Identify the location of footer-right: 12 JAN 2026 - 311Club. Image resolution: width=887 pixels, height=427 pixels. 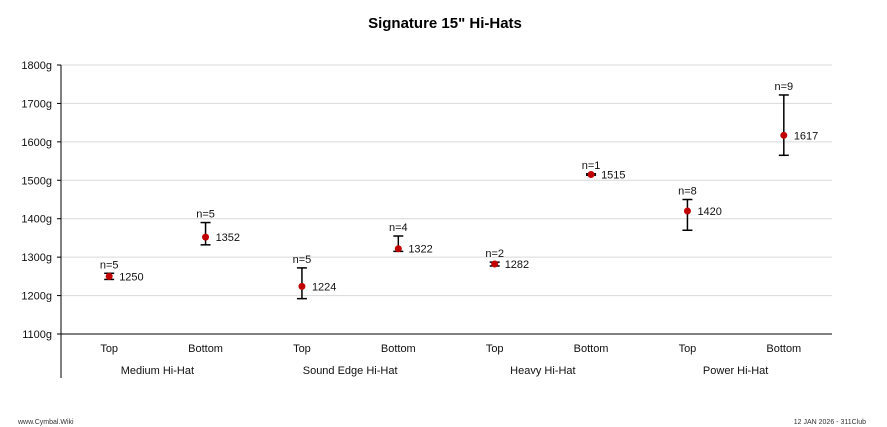
(830, 422).